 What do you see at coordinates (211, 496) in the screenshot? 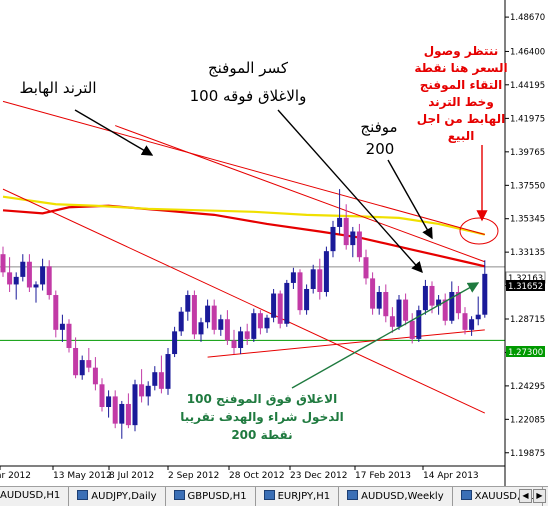
I see `tab-gbpusd-h1: GBPUSD,H1` at bounding box center [211, 496].